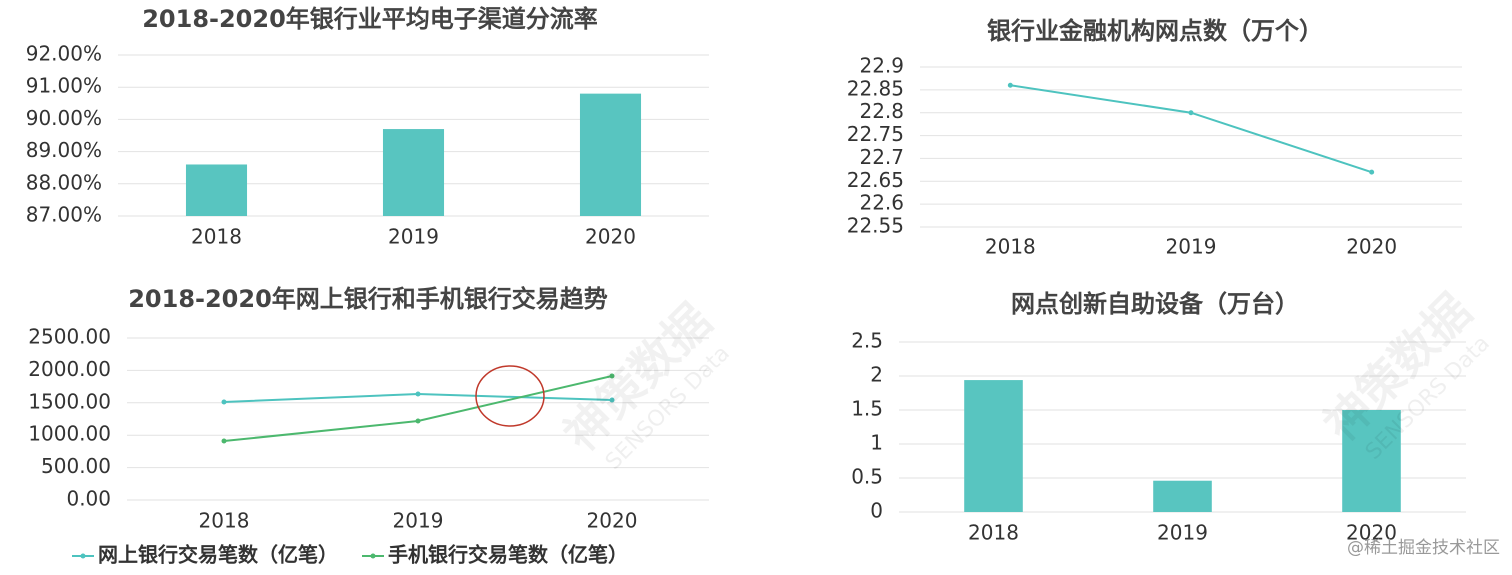  Describe the element at coordinates (64, 54) in the screenshot. I see `y-tick-label: 92.00%` at that location.